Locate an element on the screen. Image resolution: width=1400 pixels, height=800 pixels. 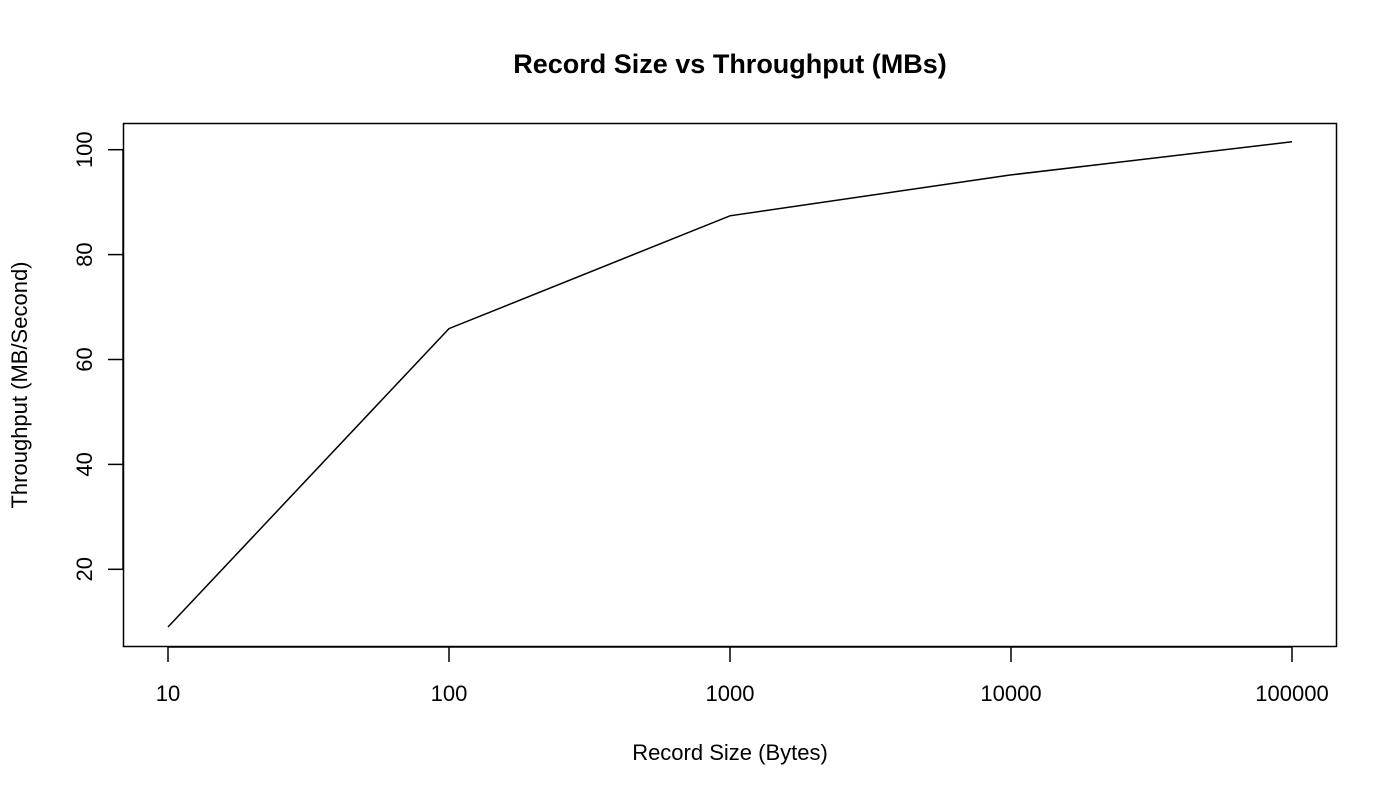
x-tick-label: 10 is located at coordinates (168, 693).